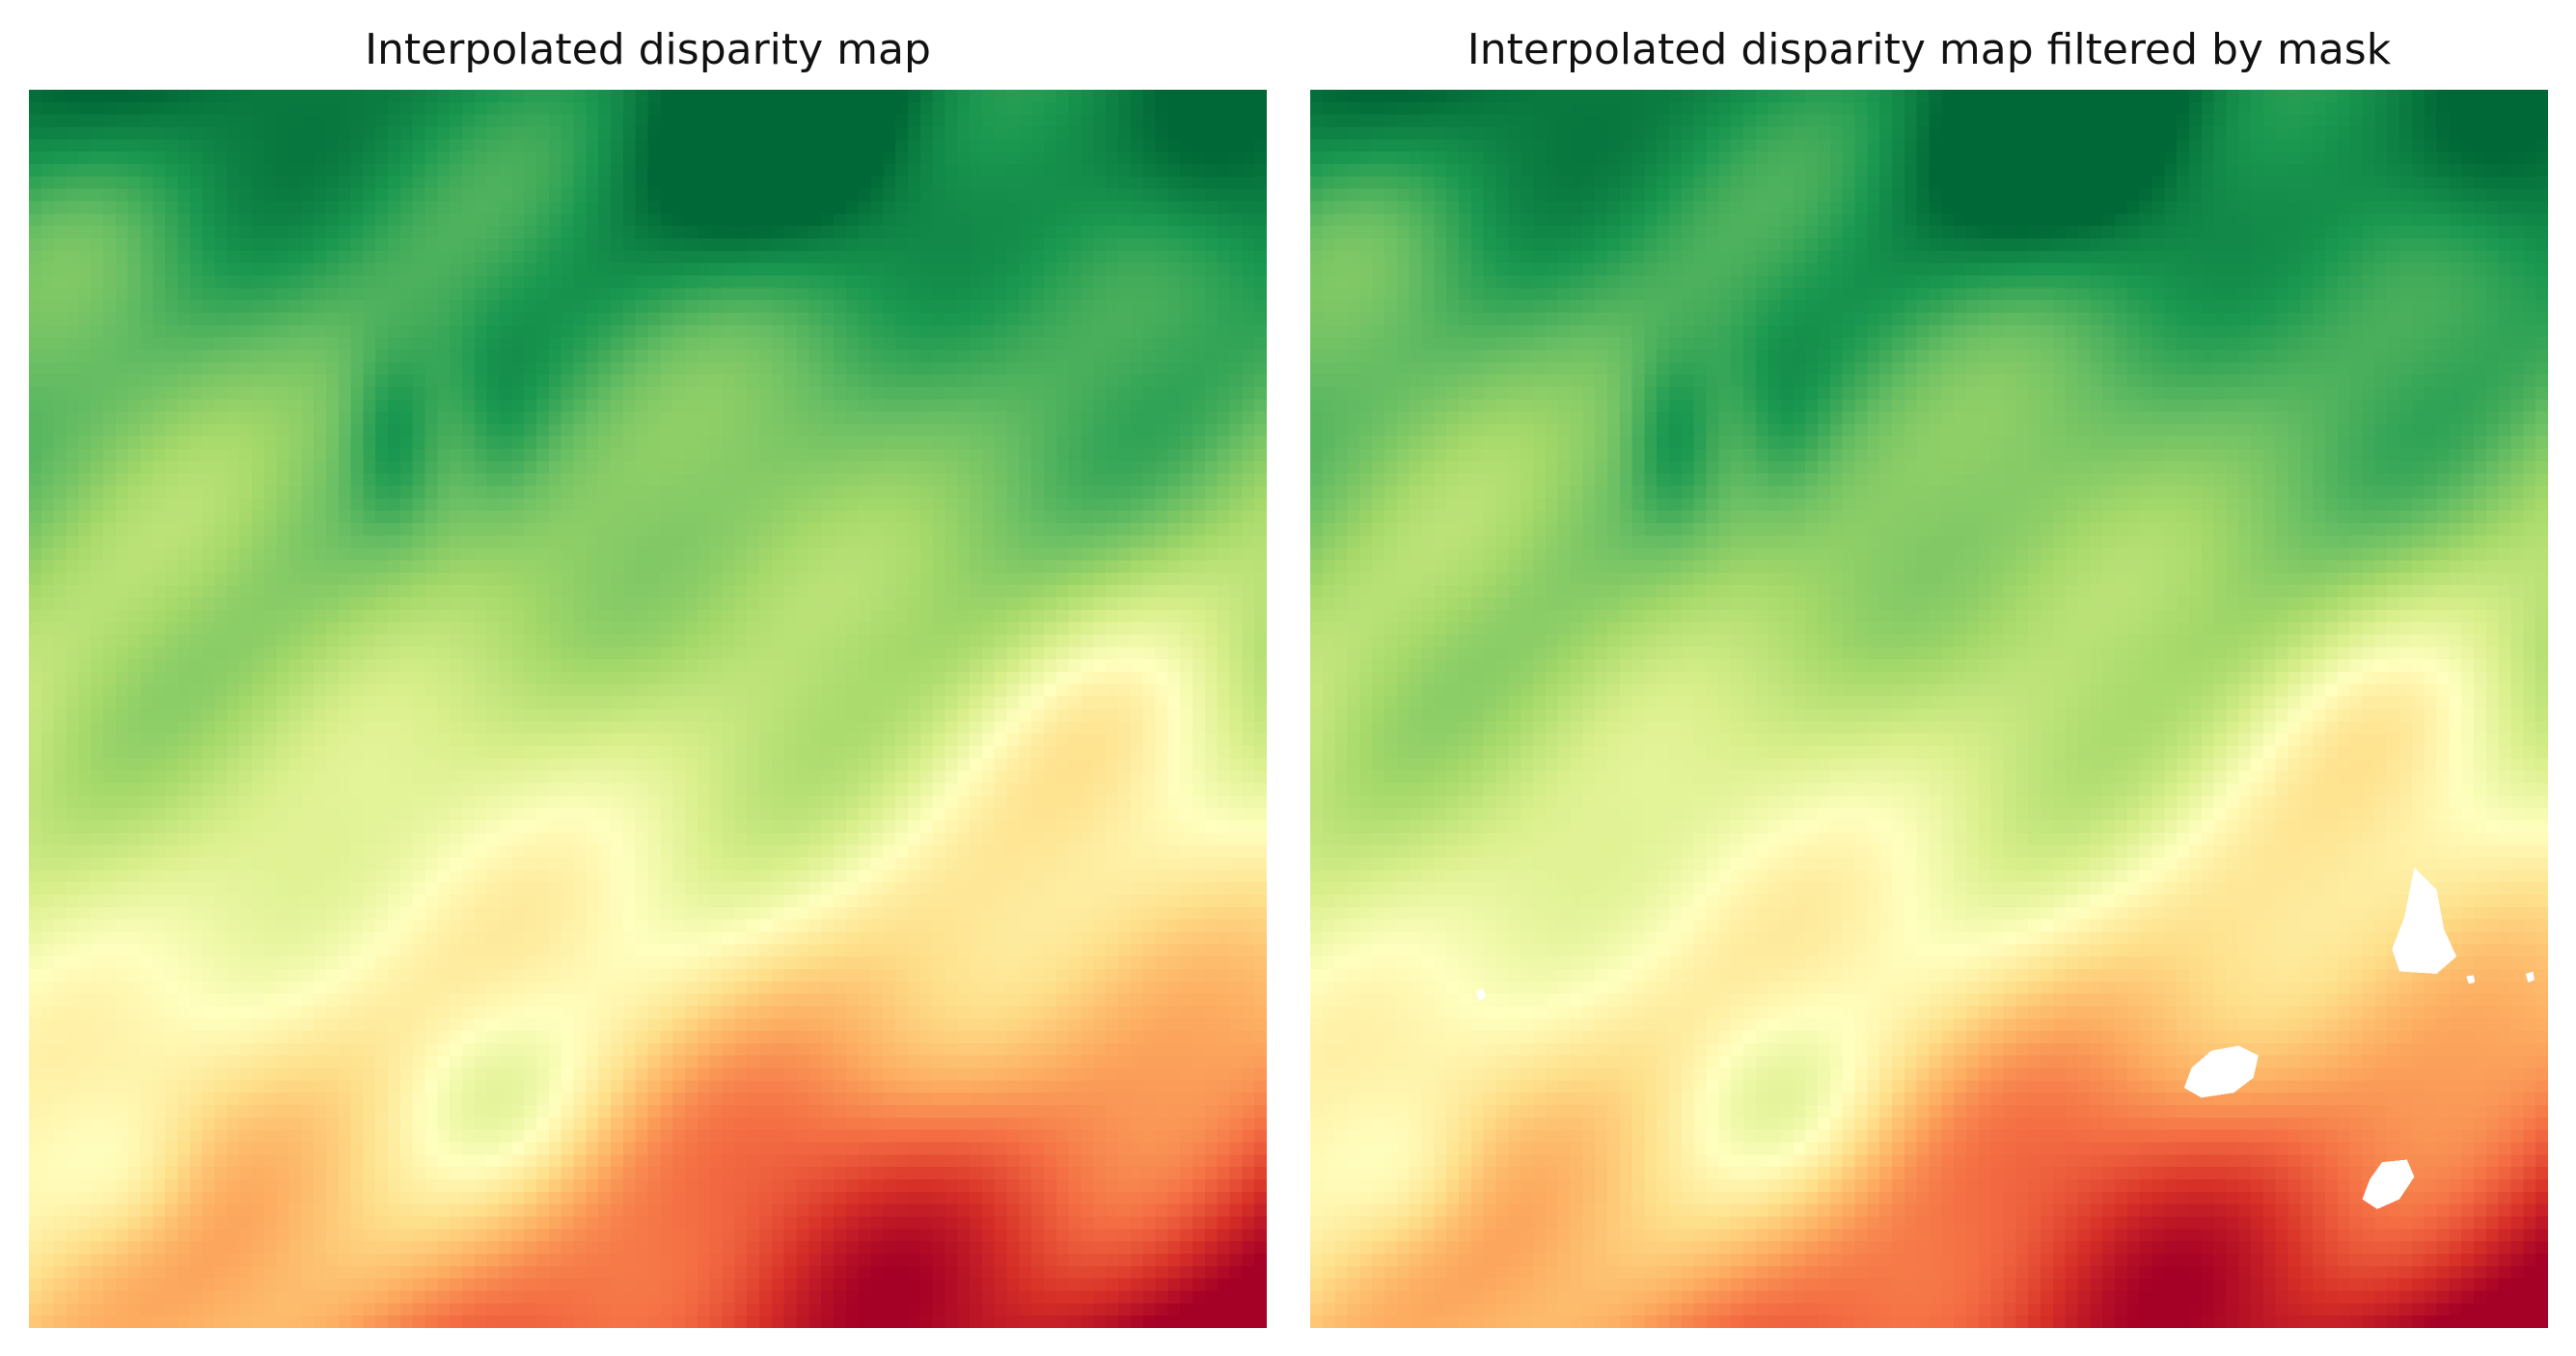 Image resolution: width=2576 pixels, height=1356 pixels. I want to click on left-panel-title: Interpolated disparity map, so click(648, 50).